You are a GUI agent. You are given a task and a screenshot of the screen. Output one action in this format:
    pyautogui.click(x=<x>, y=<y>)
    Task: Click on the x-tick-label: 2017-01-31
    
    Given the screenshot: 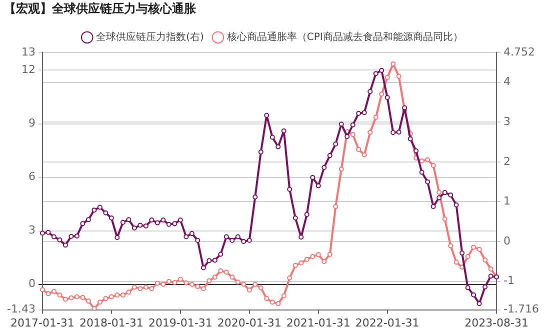 What is the action you would take?
    pyautogui.click(x=42, y=323)
    